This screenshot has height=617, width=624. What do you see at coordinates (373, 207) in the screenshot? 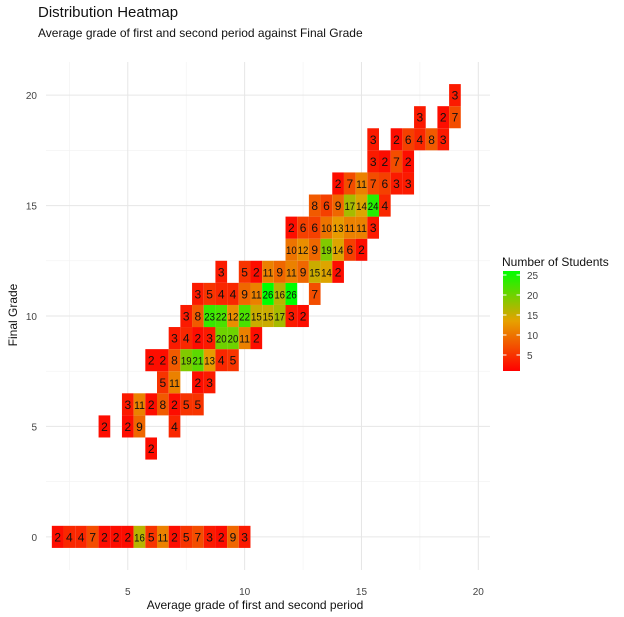
I see `heatmap-cell-label: 24` at bounding box center [373, 207].